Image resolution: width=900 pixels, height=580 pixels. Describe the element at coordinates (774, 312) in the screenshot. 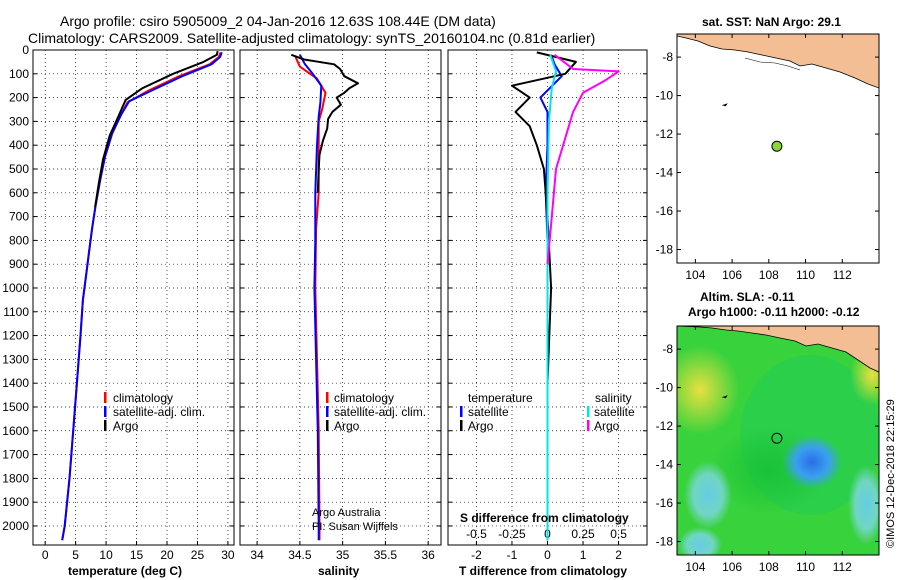

I see `sla-map-subtitle: Argo h1000: -0.11 h2000: -0.12` at that location.